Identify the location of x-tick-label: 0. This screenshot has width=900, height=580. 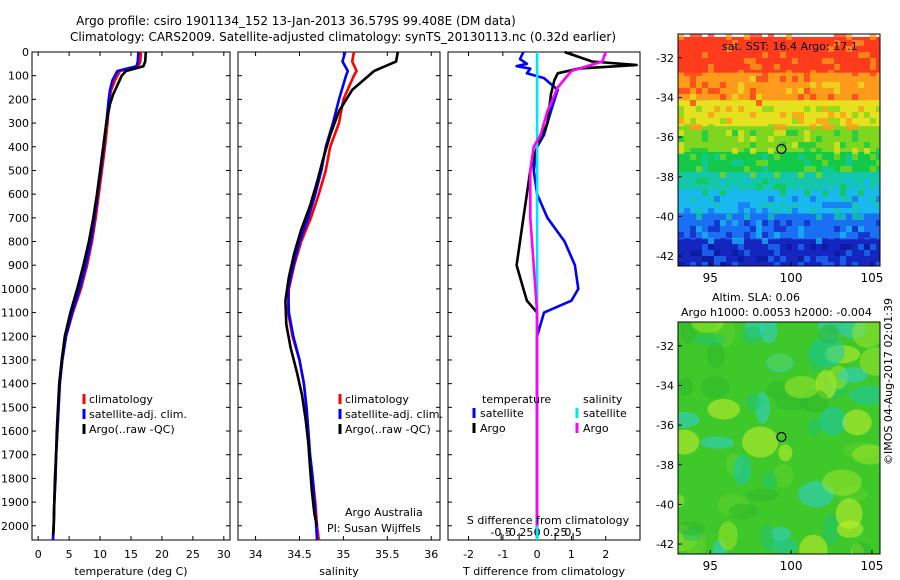
(537, 554).